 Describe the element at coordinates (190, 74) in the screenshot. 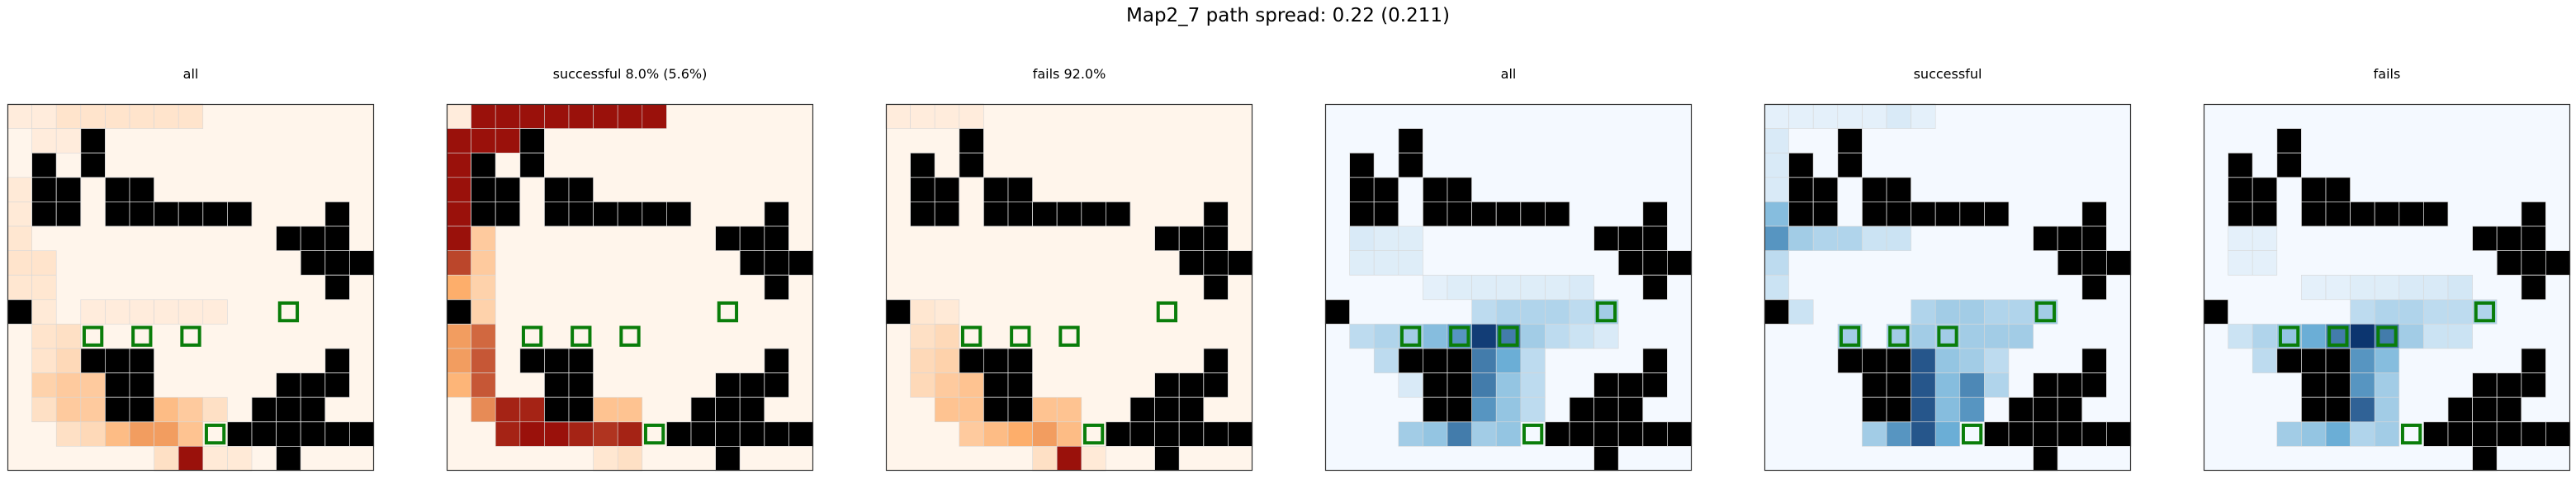

I see `panel-title-1: all` at that location.